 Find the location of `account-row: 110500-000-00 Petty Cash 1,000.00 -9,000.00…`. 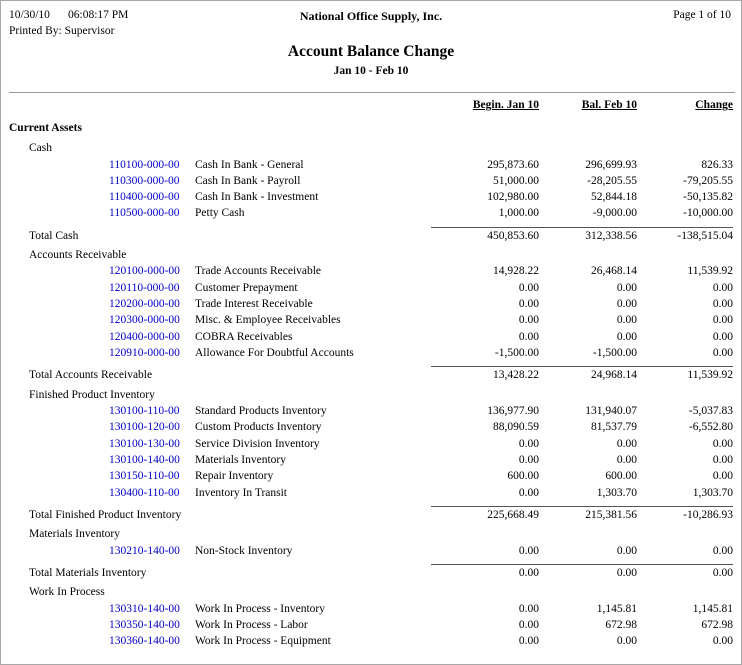

account-row: 110500-000-00 Petty Cash 1,000.00 -9,000.00… is located at coordinates (375, 215).